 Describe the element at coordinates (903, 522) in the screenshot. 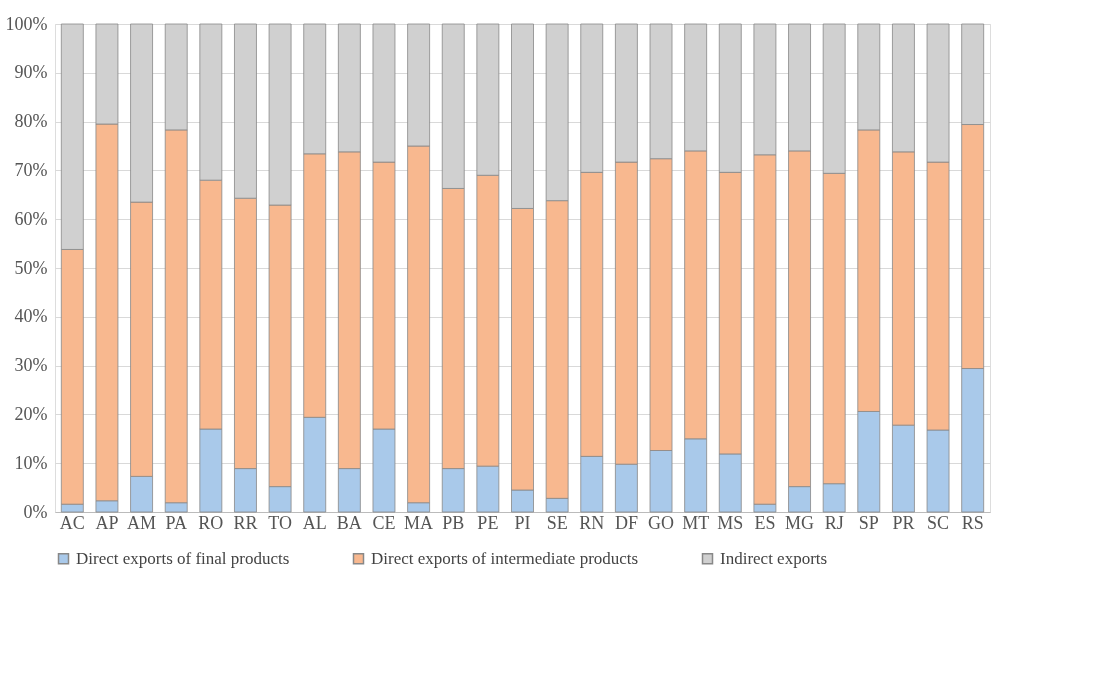

I see `x-tick-label: PR` at that location.